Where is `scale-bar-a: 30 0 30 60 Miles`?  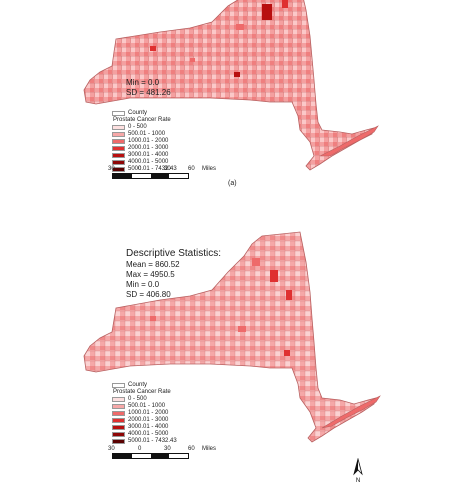 scale-bar-a: 30 0 30 60 Miles is located at coordinates (168, 172).